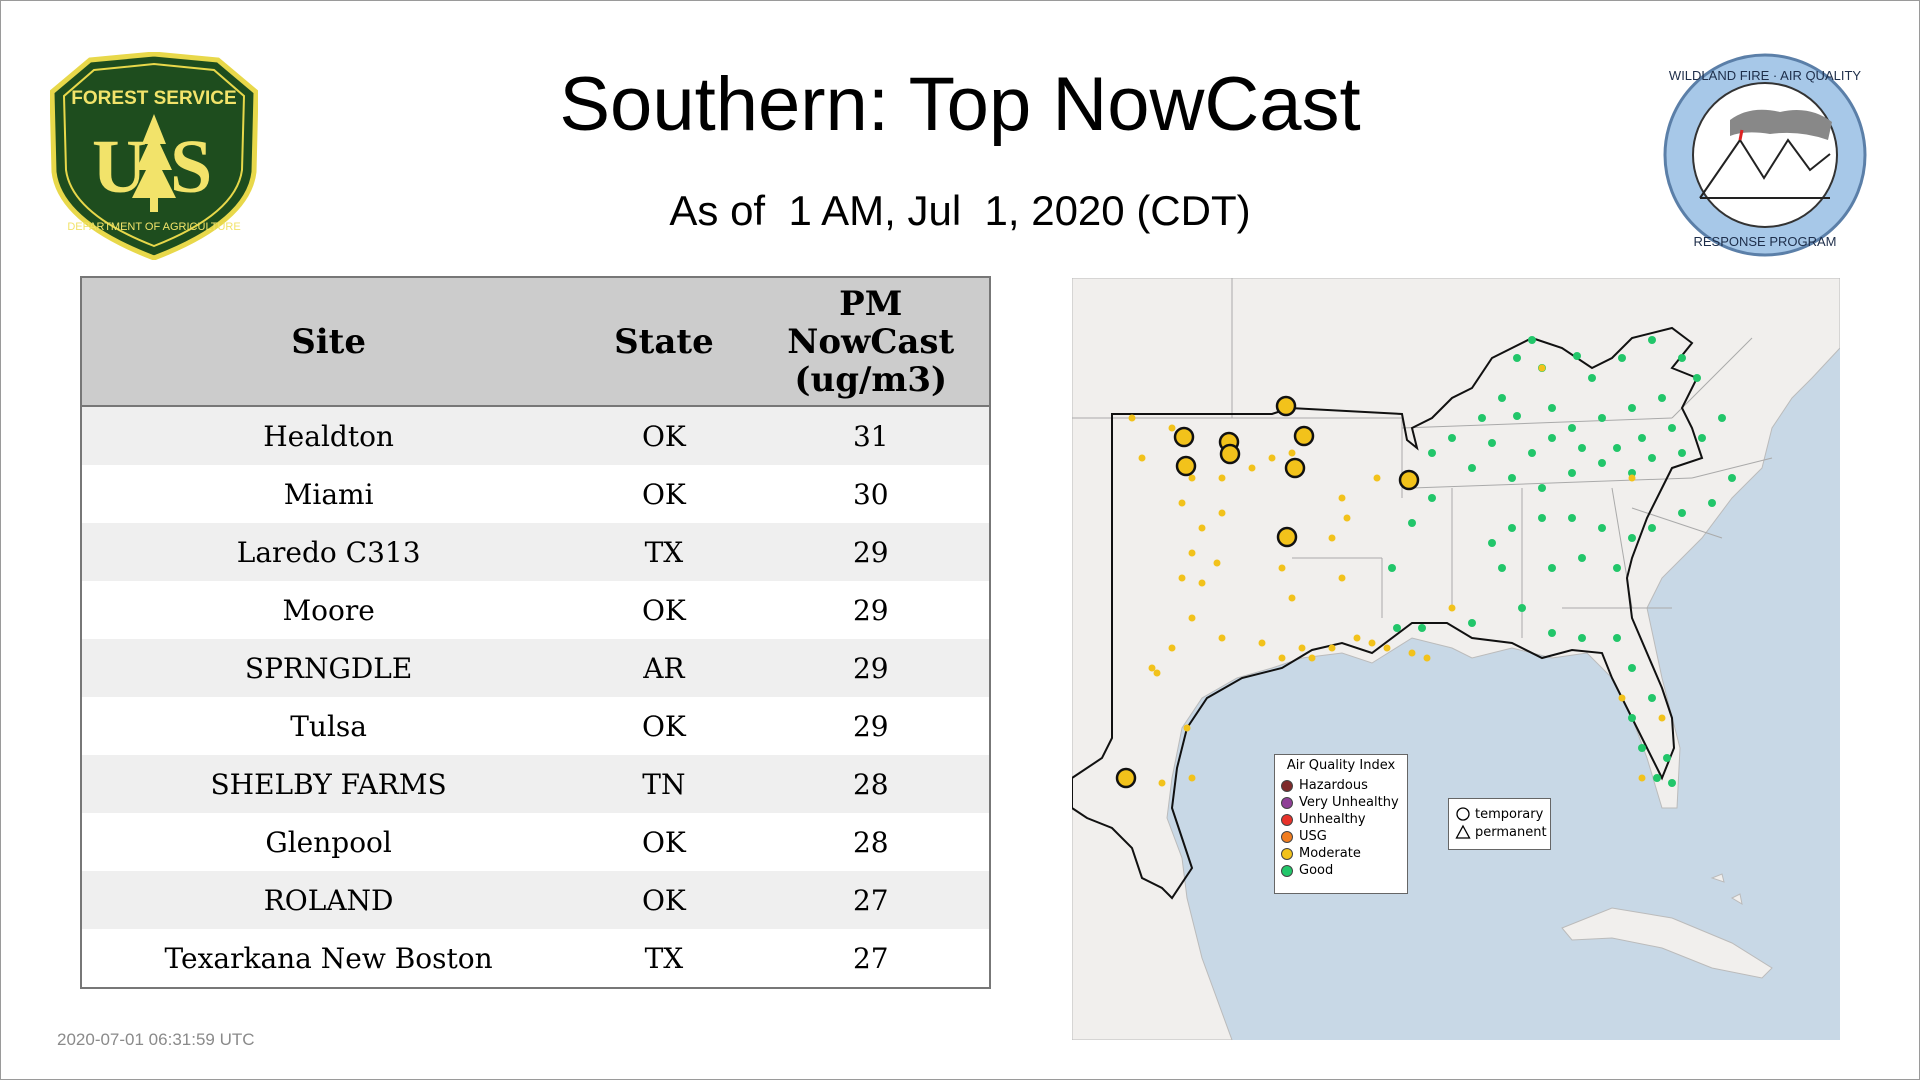  I want to click on table-row: Texarkana New Boston TX 27, so click(535, 958).